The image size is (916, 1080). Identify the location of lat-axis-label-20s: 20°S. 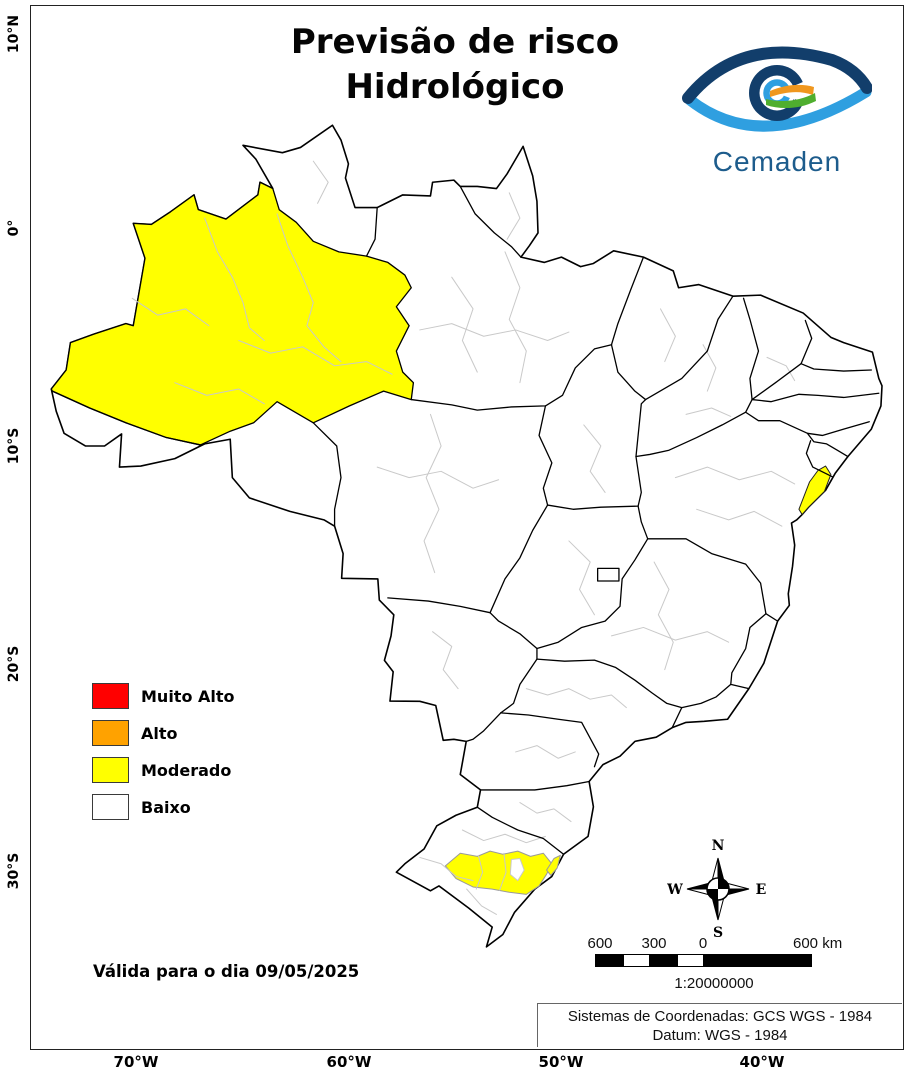
(14, 664).